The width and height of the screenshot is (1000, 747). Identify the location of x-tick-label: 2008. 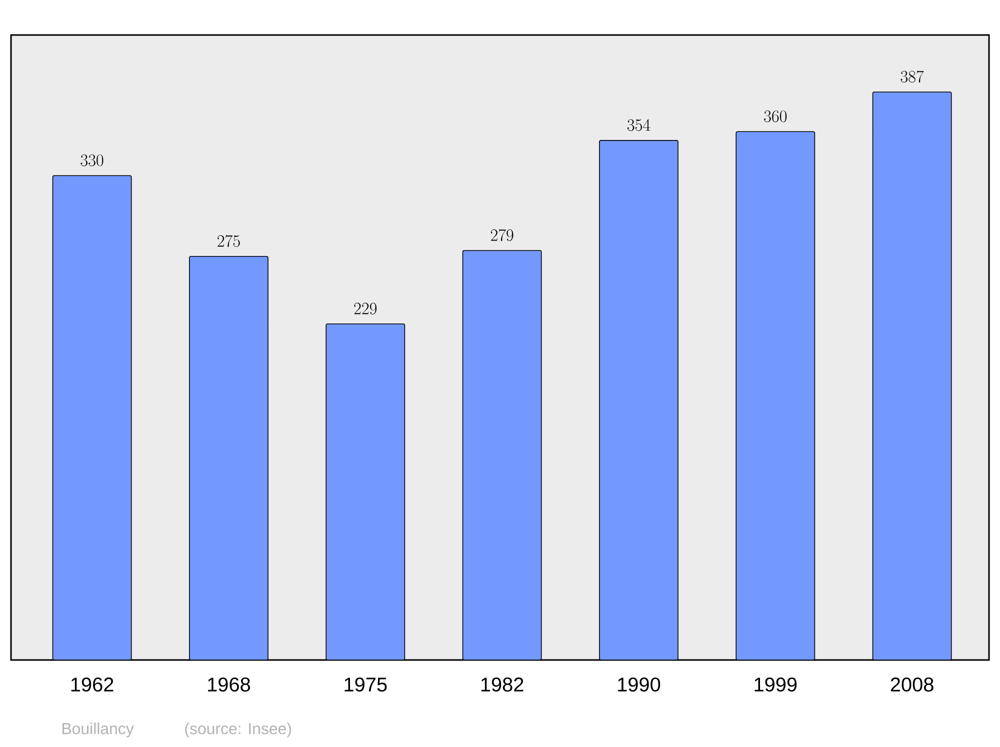
(912, 685).